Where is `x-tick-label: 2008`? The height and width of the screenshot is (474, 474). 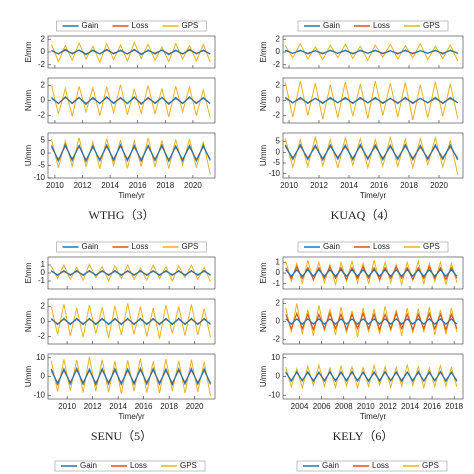
x-tick-label: 2008 is located at coordinates (344, 406).